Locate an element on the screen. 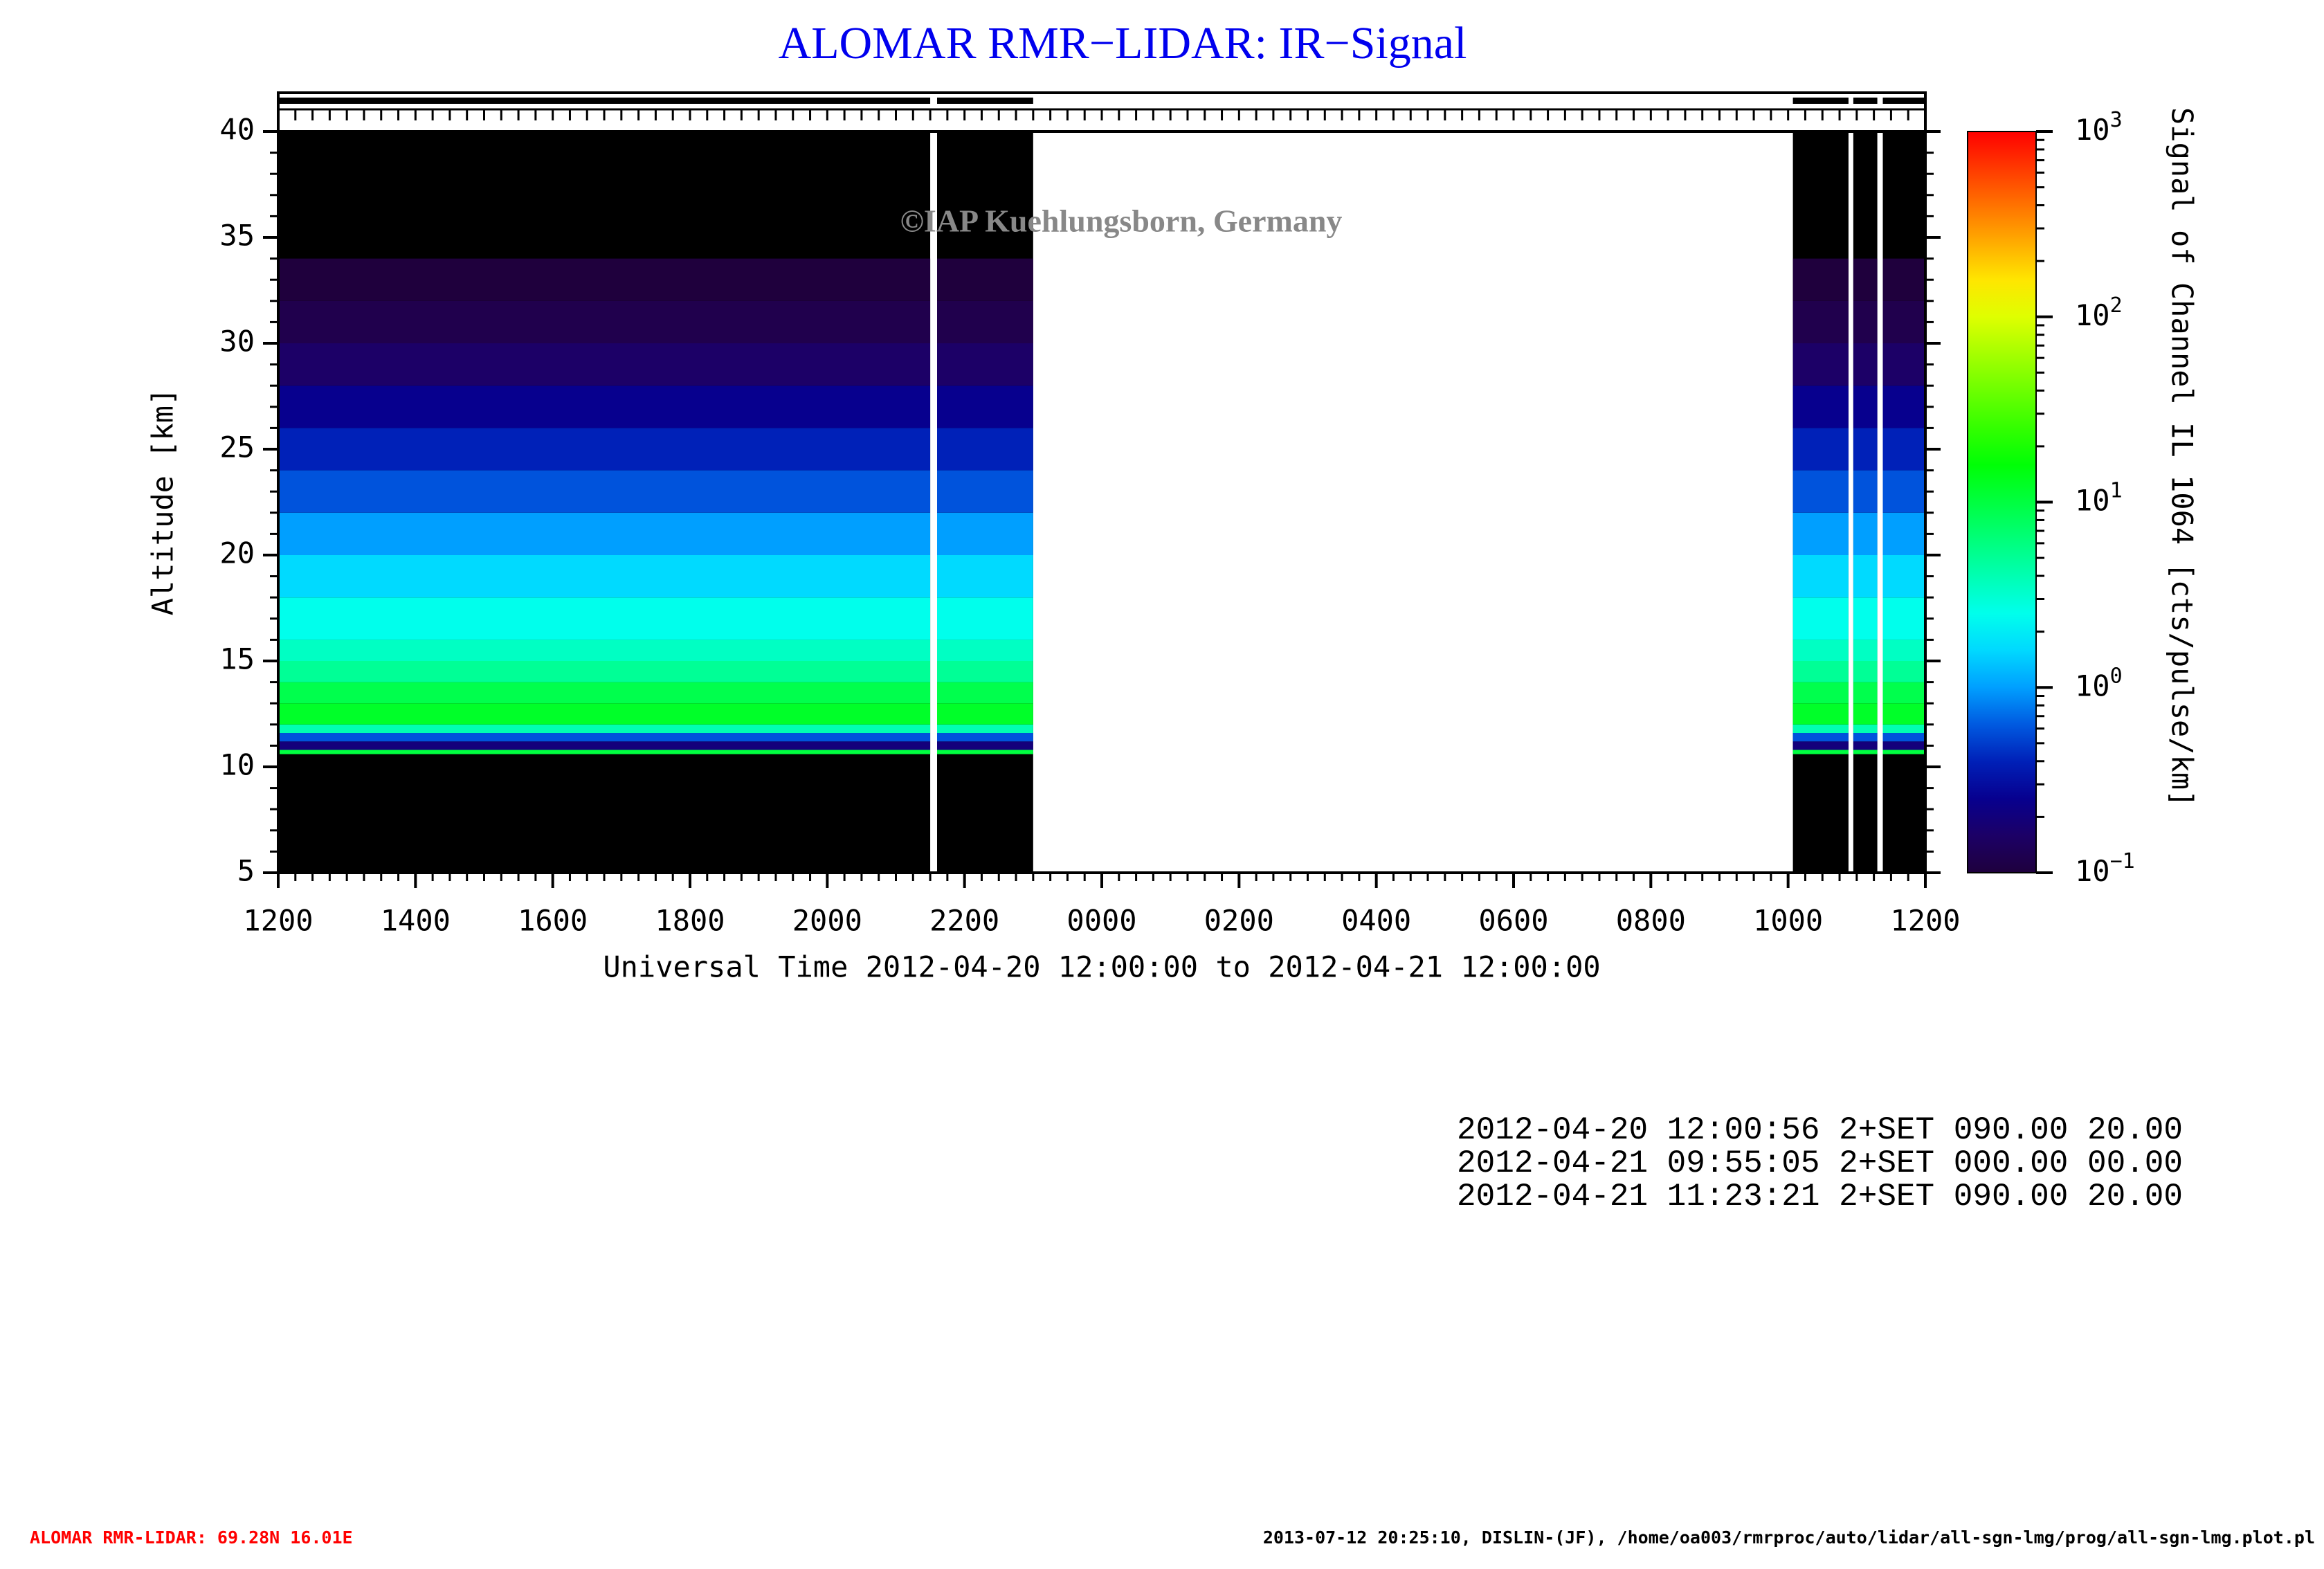  colorbar-tick-label: 10⁻¹ is located at coordinates (2105, 868).